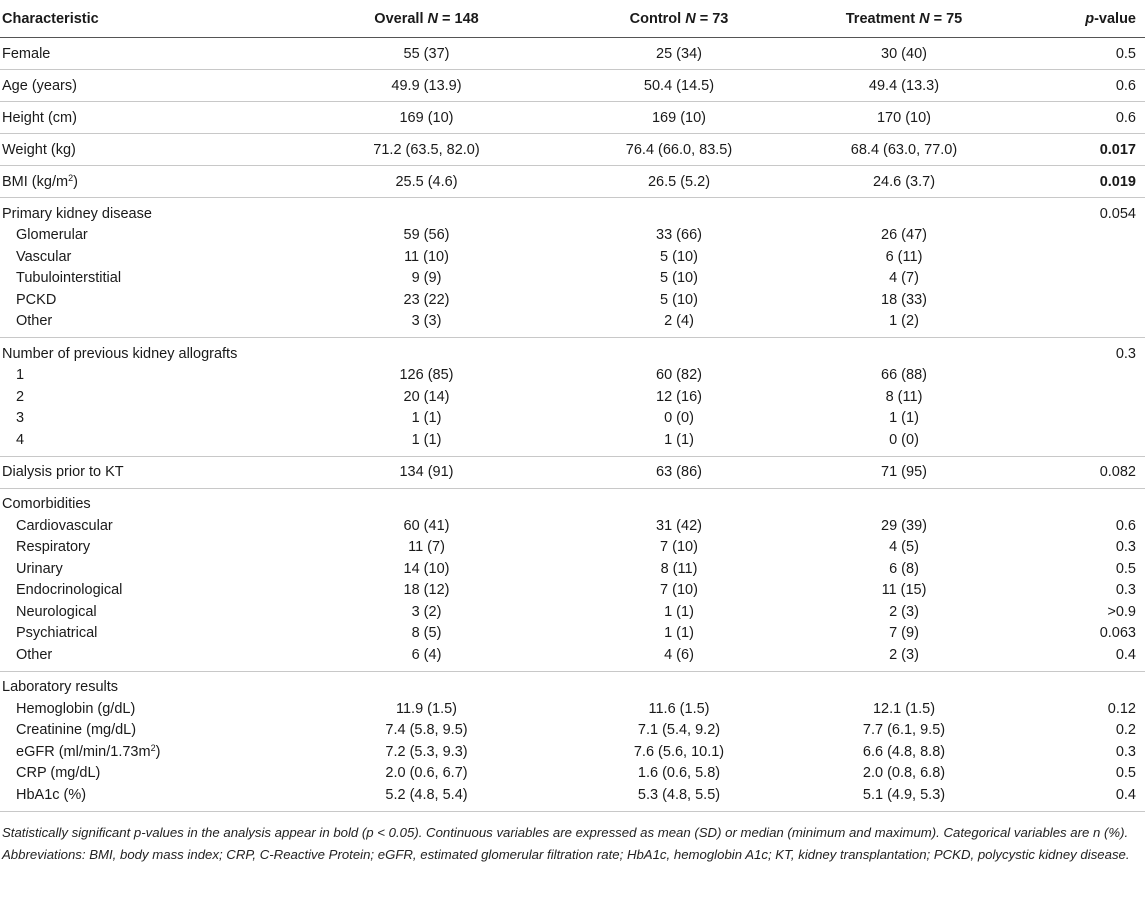  What do you see at coordinates (1121, 708) in the screenshot?
I see `cell-p-value: 0.12` at bounding box center [1121, 708].